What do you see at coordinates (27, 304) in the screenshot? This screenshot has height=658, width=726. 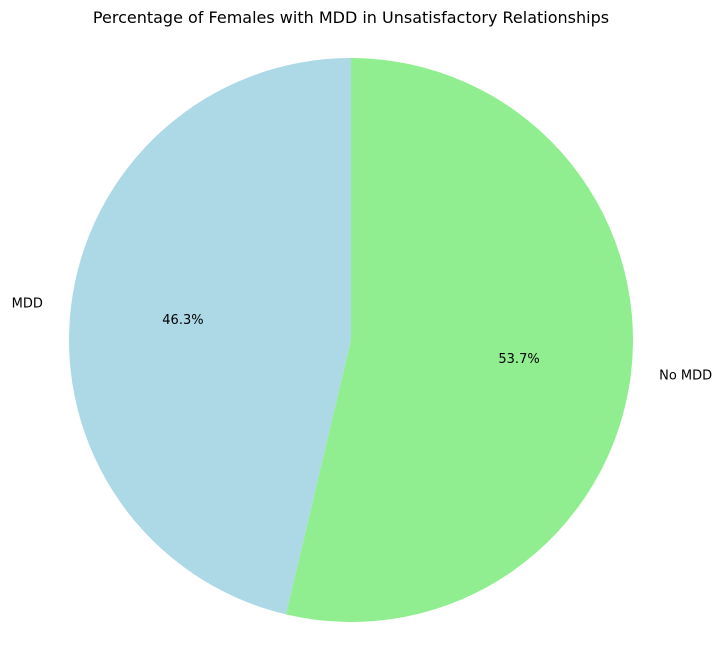 I see `pie-category-label-mdd: MDD` at bounding box center [27, 304].